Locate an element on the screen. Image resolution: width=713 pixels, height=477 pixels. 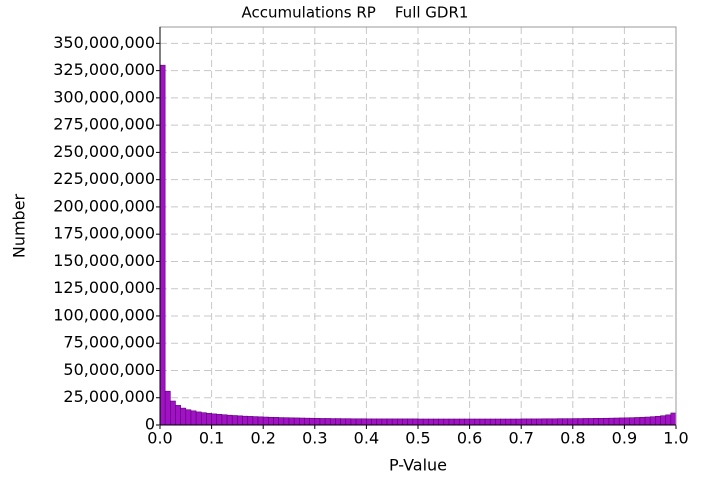
y-tick-label: 100,000,000 is located at coordinates (104, 314).